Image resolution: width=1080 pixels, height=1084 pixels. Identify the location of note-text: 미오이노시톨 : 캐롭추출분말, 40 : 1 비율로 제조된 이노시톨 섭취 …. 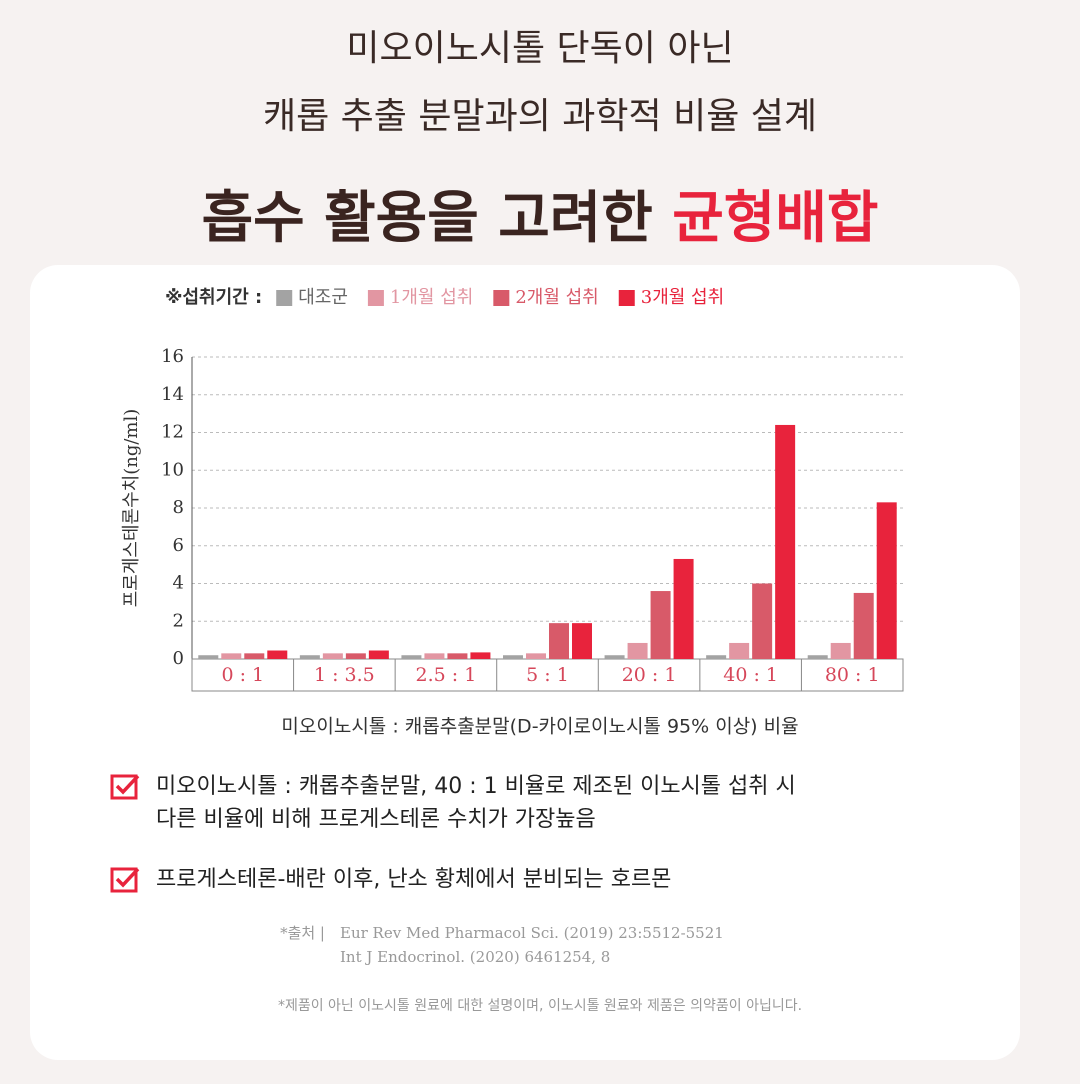
(476, 786).